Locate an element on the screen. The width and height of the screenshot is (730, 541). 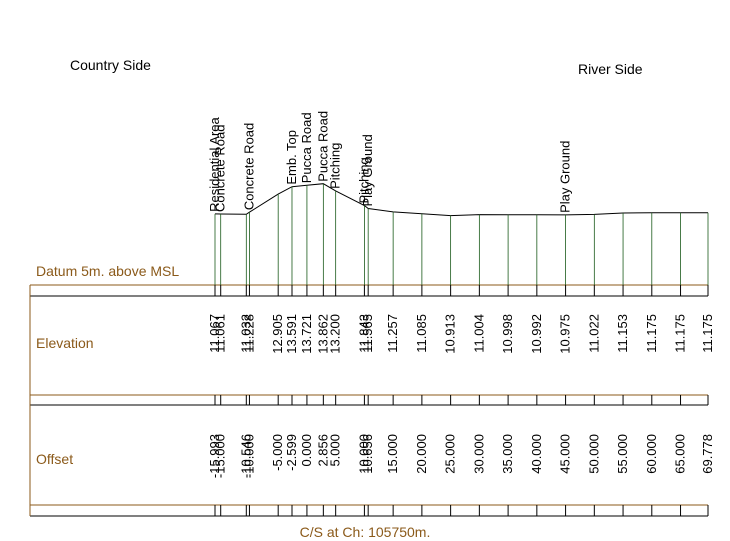
elevation-value: 11.085 is located at coordinates (421, 333).